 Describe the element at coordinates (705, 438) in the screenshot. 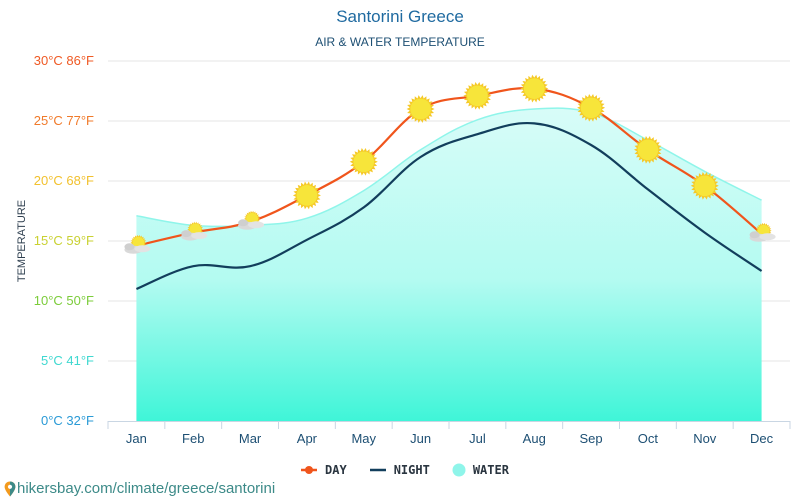

I see `x-tick-label: Nov` at that location.